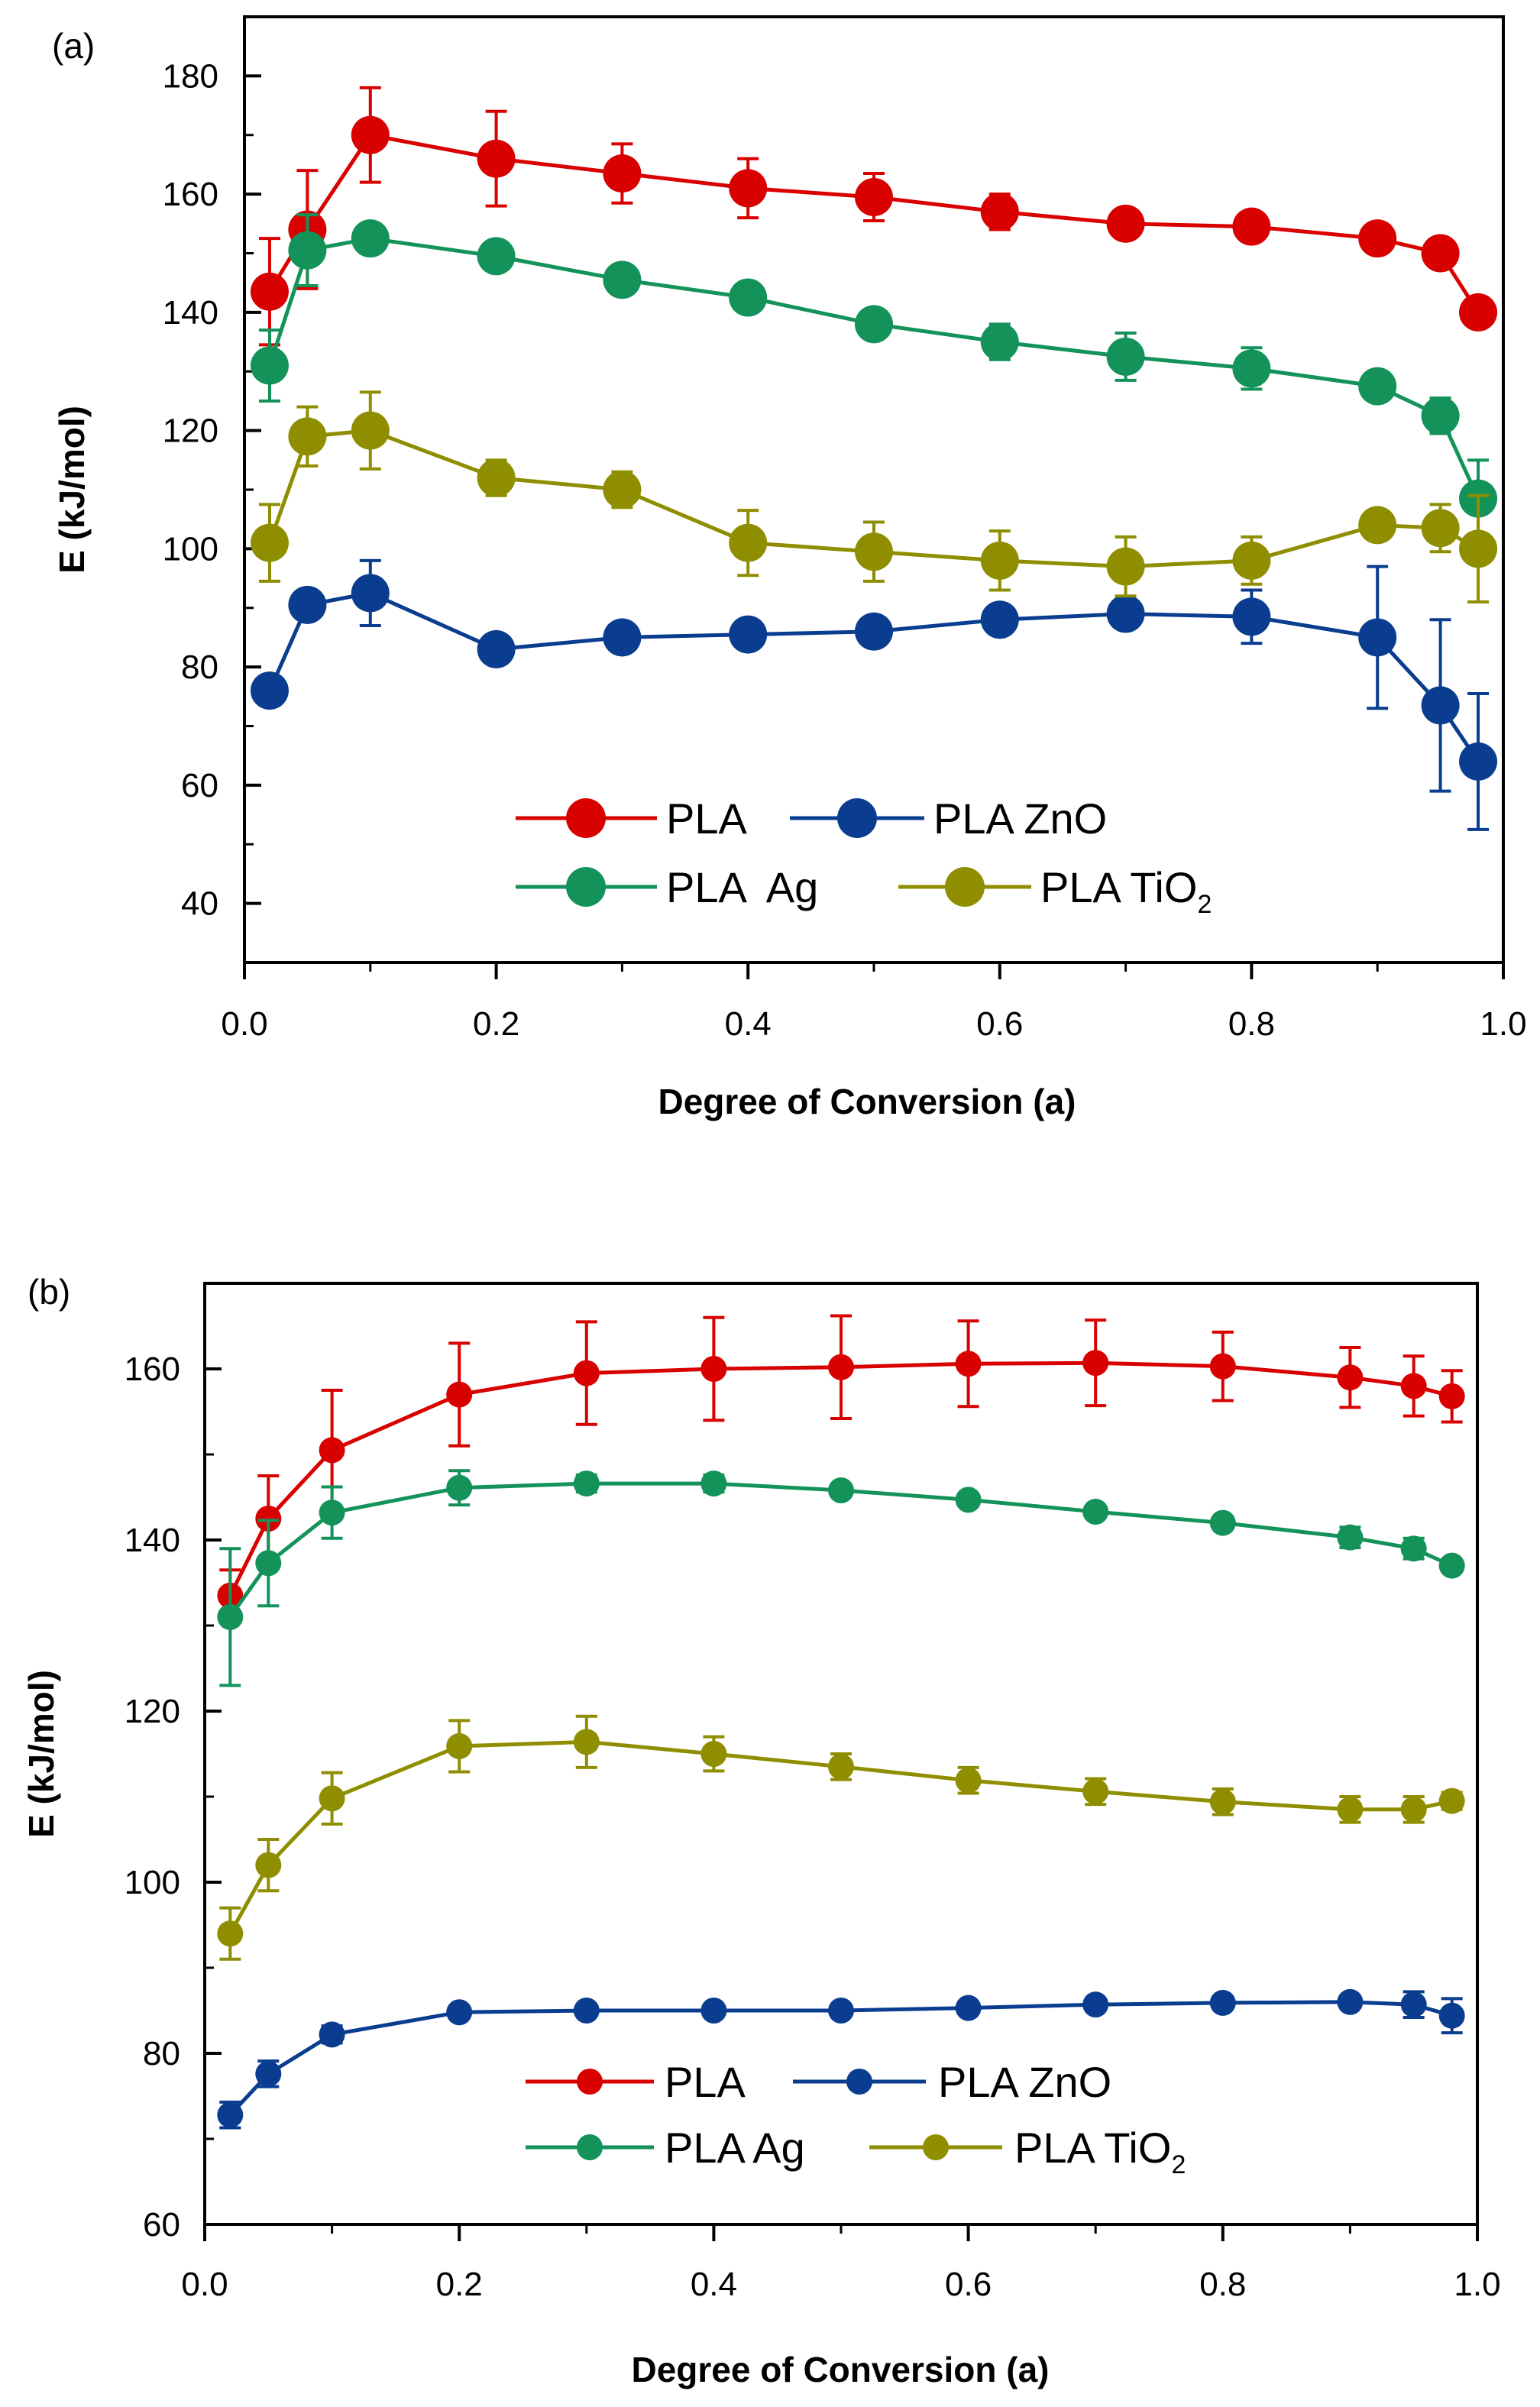 Image resolution: width=1540 pixels, height=2407 pixels. What do you see at coordinates (859, 2082) in the screenshot?
I see `legend-b-znO-marker` at bounding box center [859, 2082].